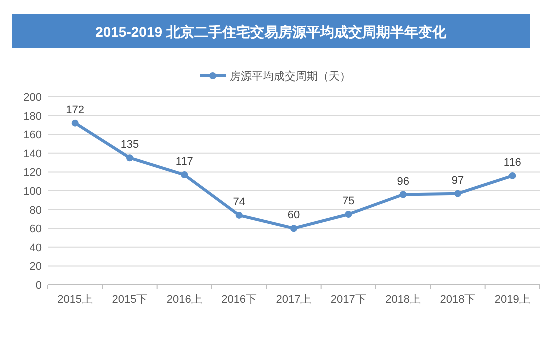 The height and width of the screenshot is (348, 550). I want to click on y-tick-label: 20, so click(36, 267).